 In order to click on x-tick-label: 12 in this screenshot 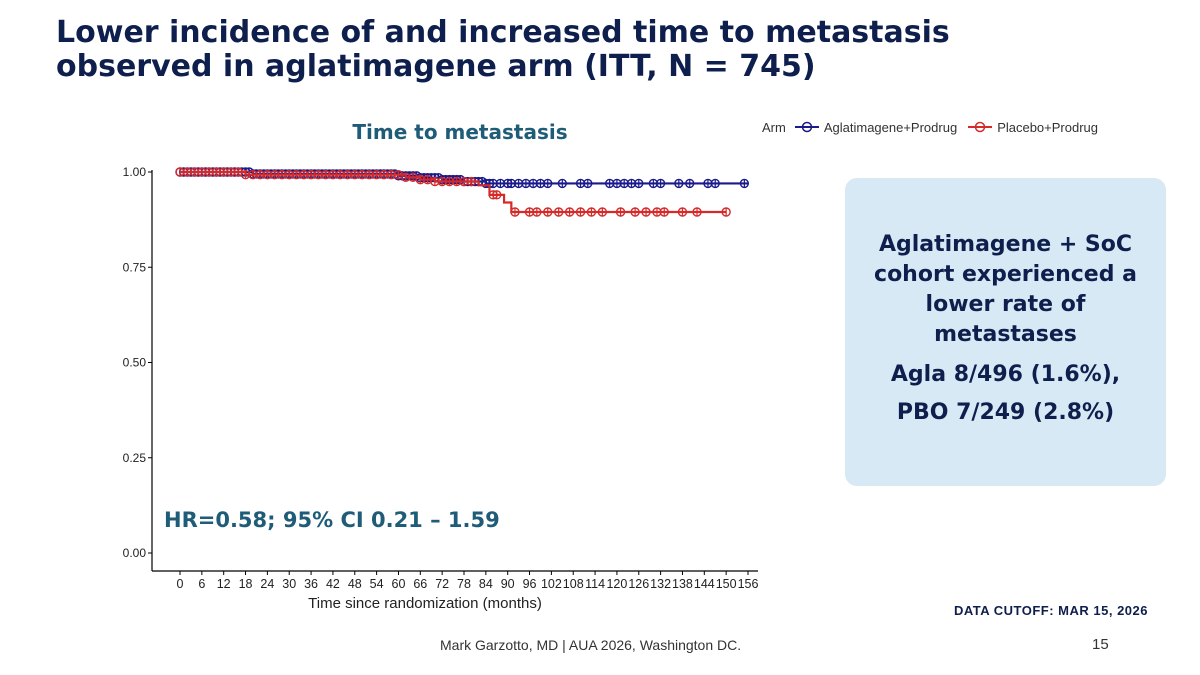, I will do `click(224, 584)`.